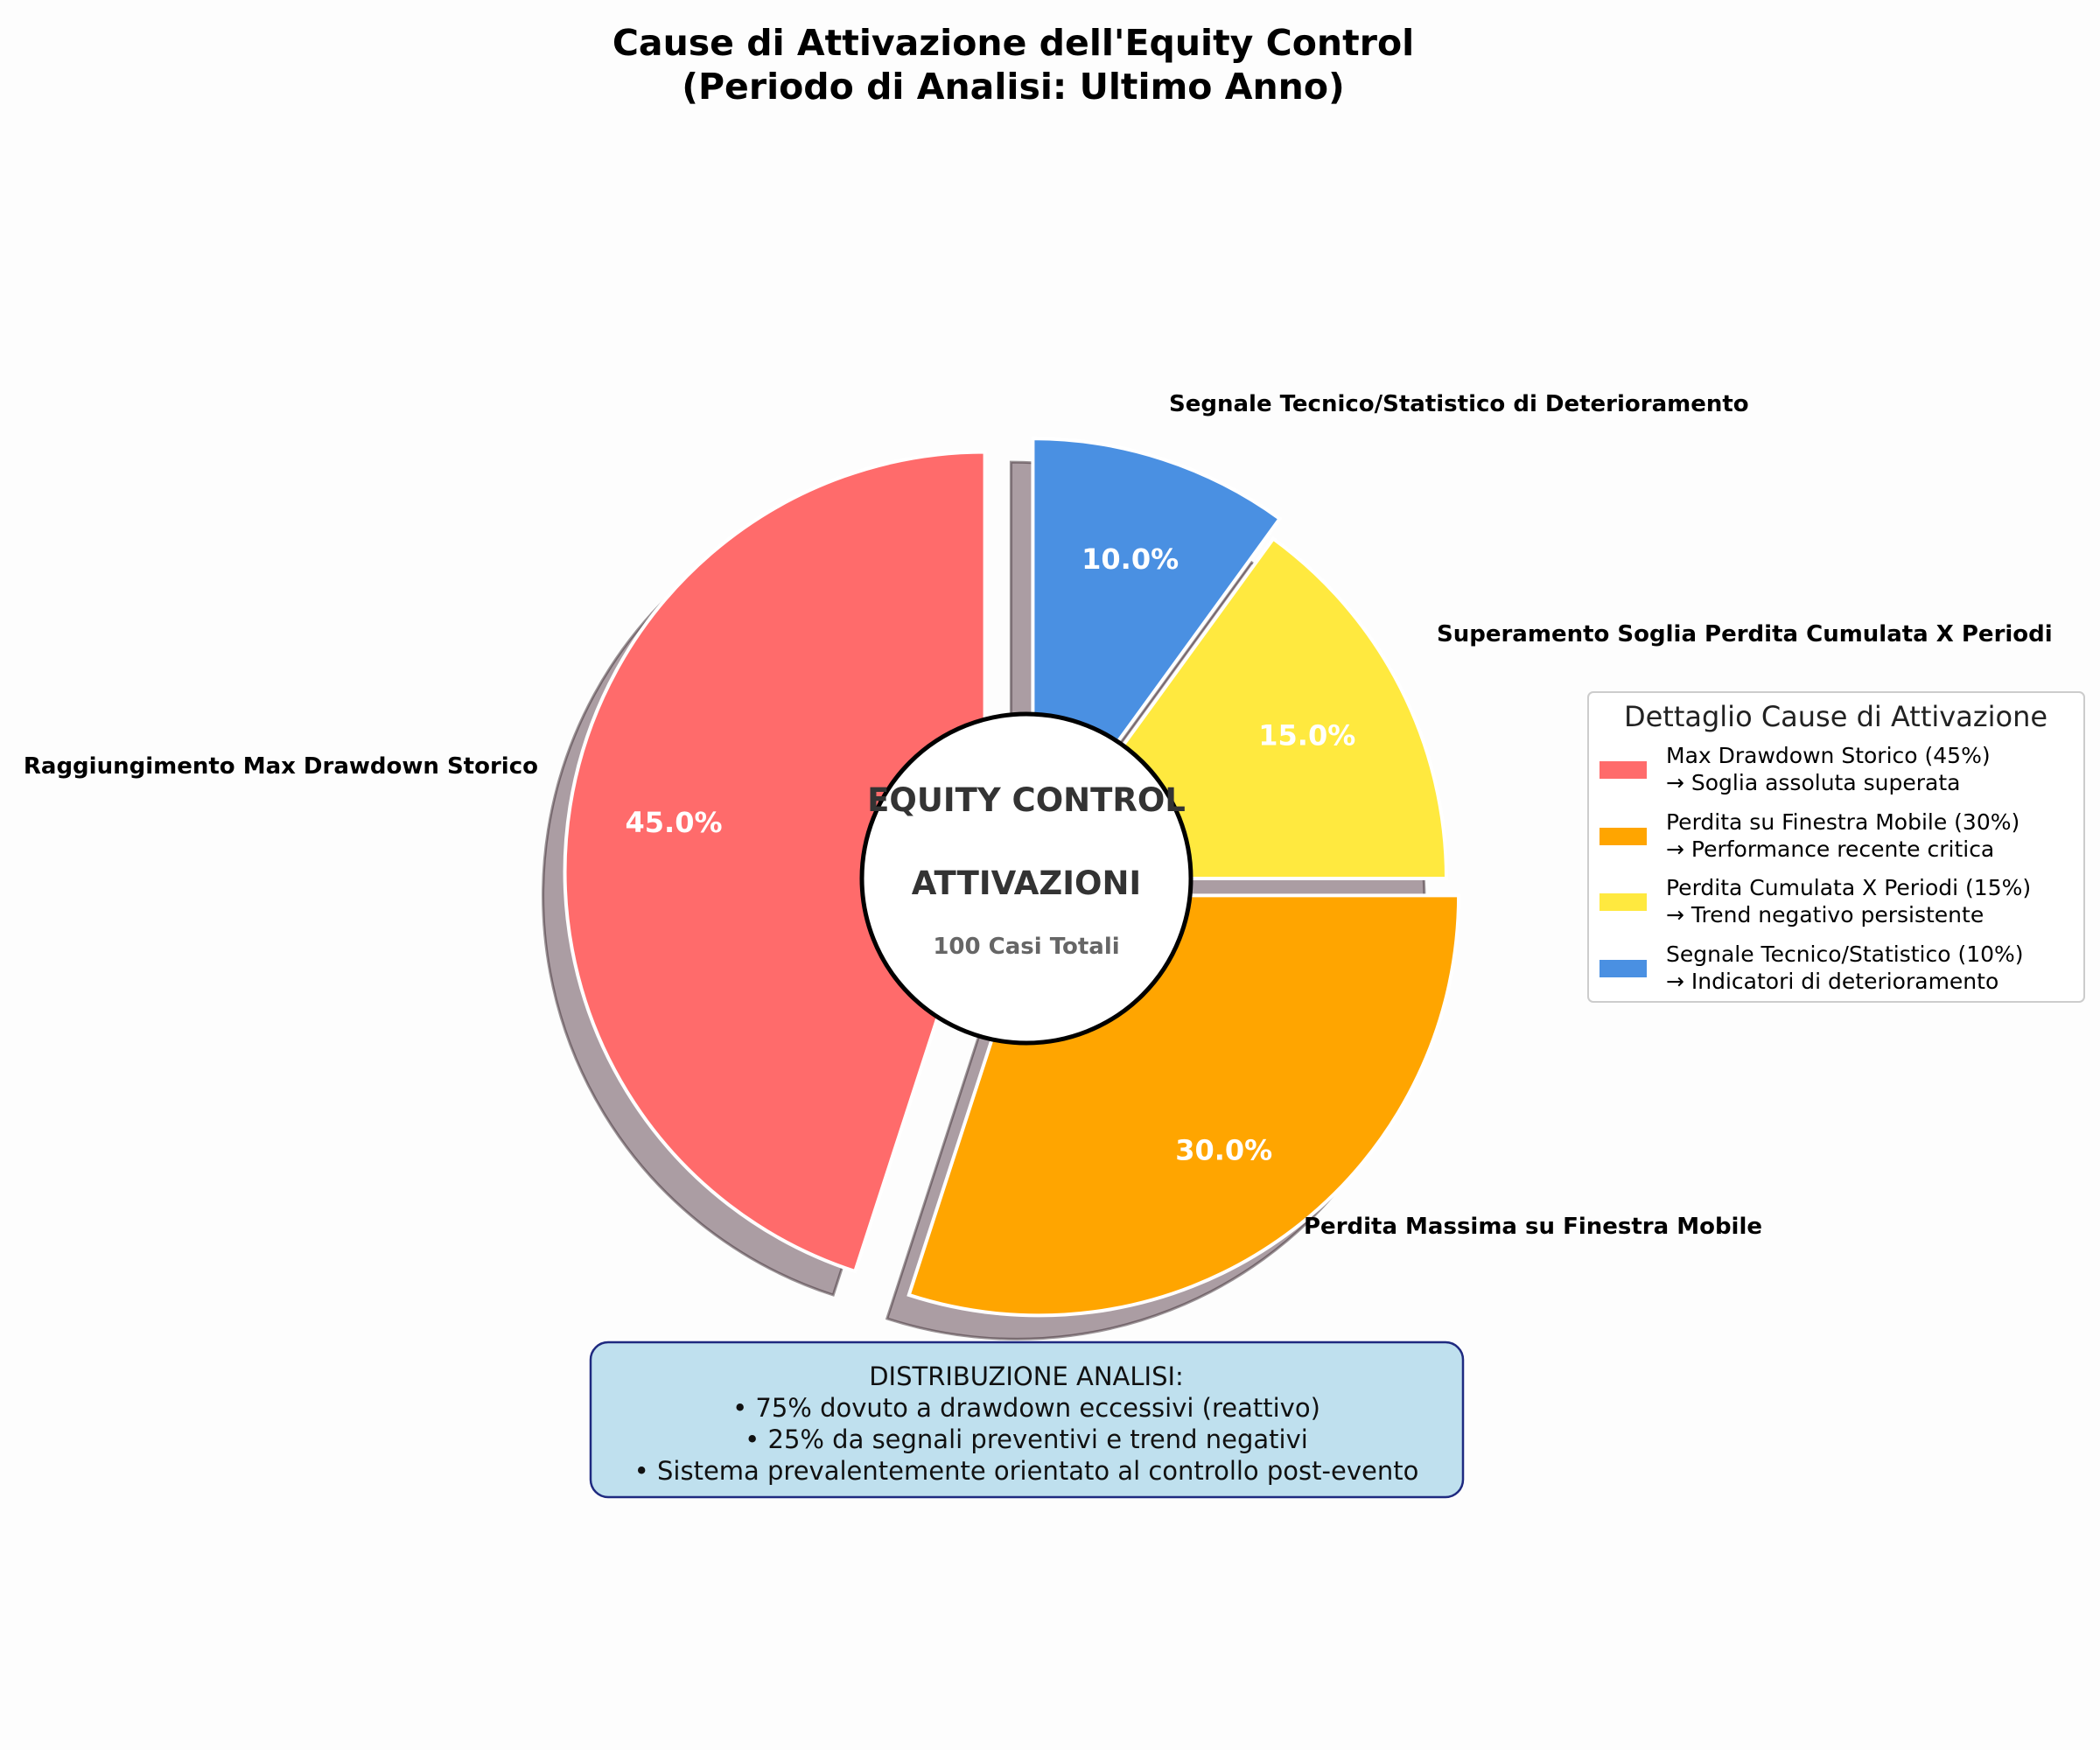 Image resolution: width=2100 pixels, height=1750 pixels. I want to click on percent-labels: 45.0% 30.0% 15.0% 10.0%, so click(991, 854).